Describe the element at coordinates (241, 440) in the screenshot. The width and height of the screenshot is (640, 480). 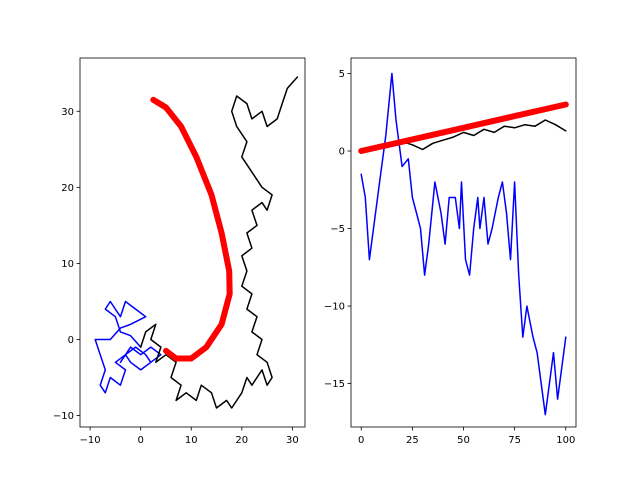
I see `x-tick-label: 20` at that location.